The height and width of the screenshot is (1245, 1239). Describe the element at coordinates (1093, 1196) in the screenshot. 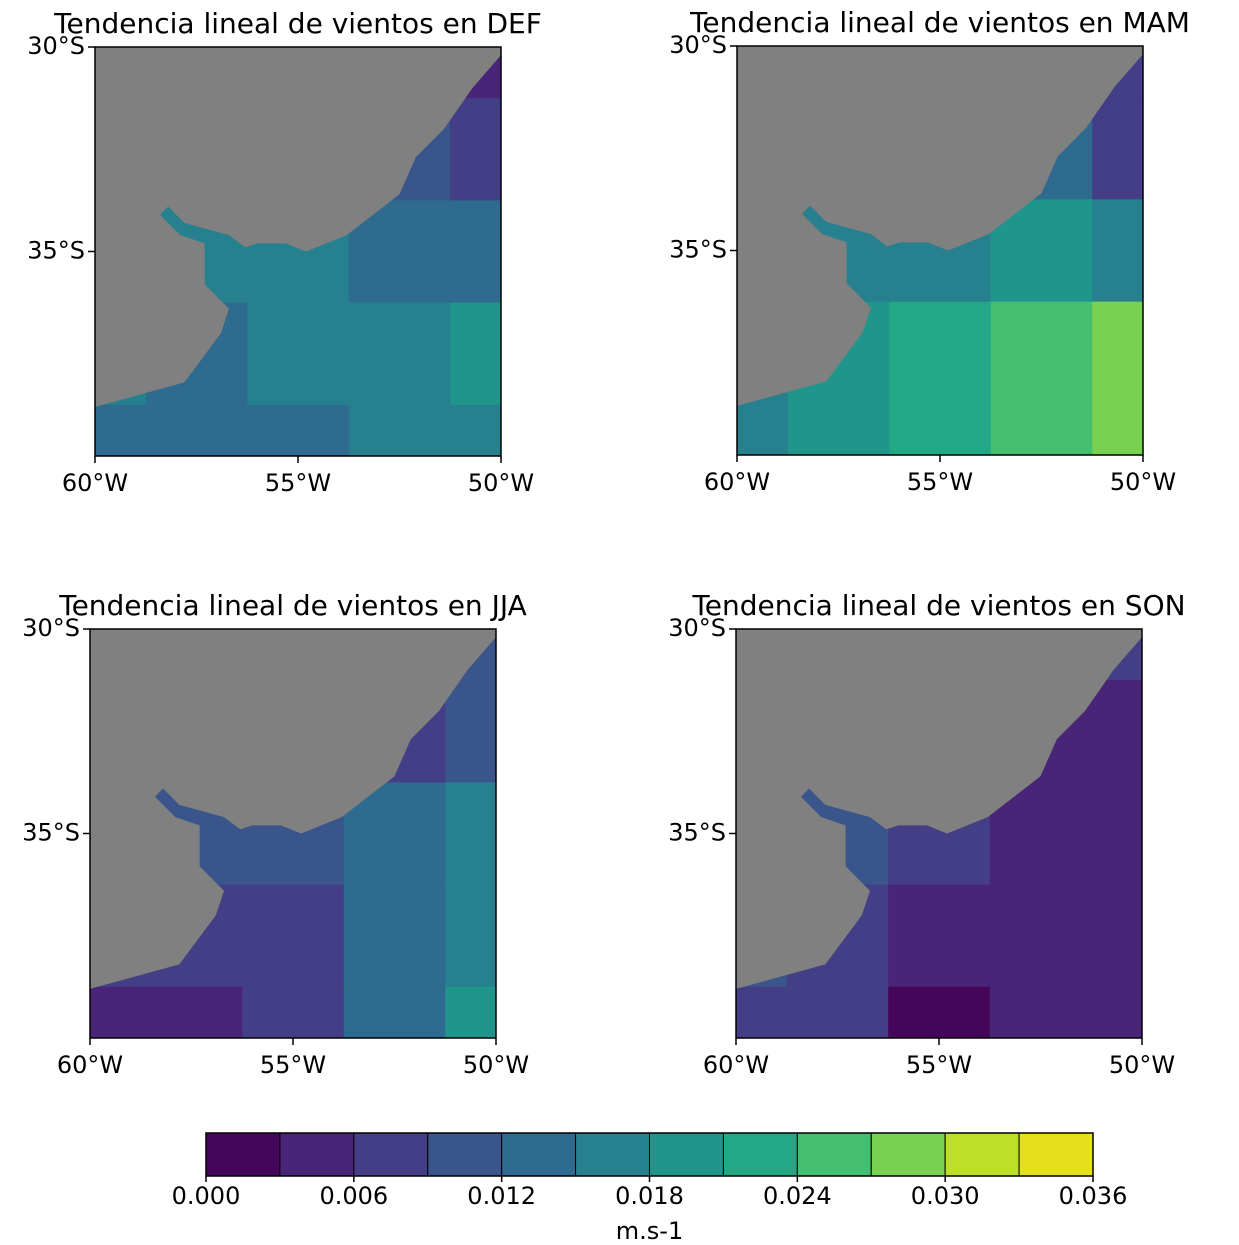

I see `colorbar-tick-label: 0.036` at that location.